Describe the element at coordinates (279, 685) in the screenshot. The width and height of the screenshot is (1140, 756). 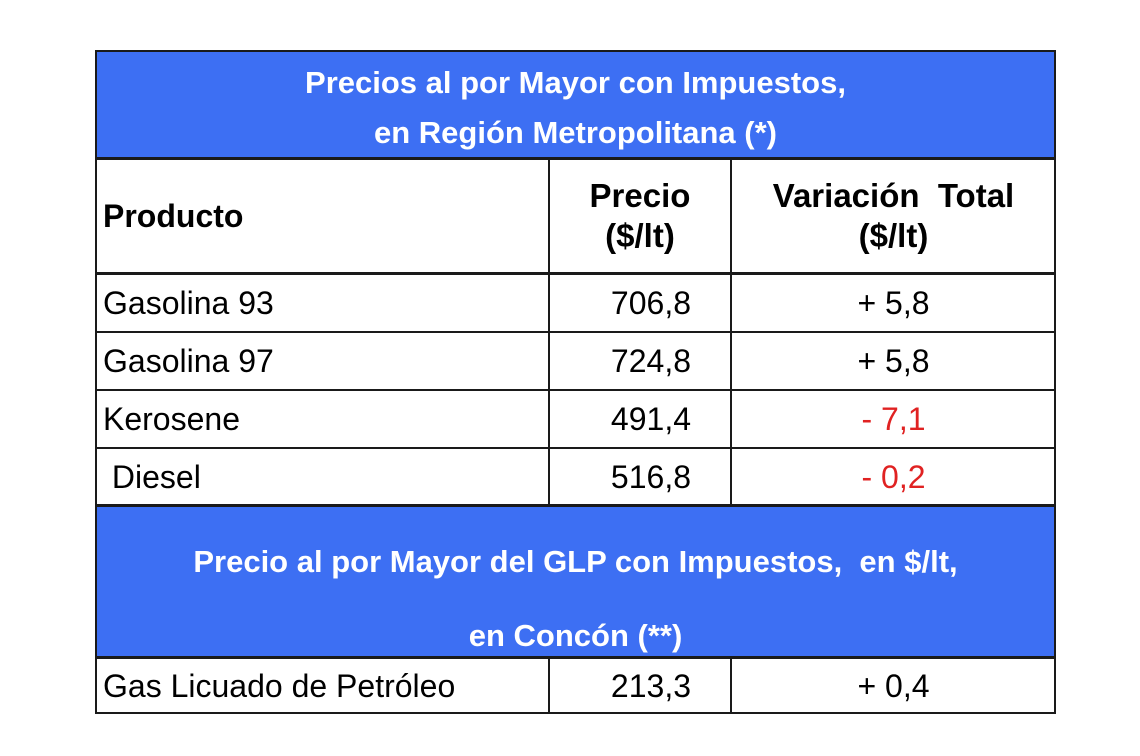
I see `glp-product: Gas Licuado de Petróleo` at that location.